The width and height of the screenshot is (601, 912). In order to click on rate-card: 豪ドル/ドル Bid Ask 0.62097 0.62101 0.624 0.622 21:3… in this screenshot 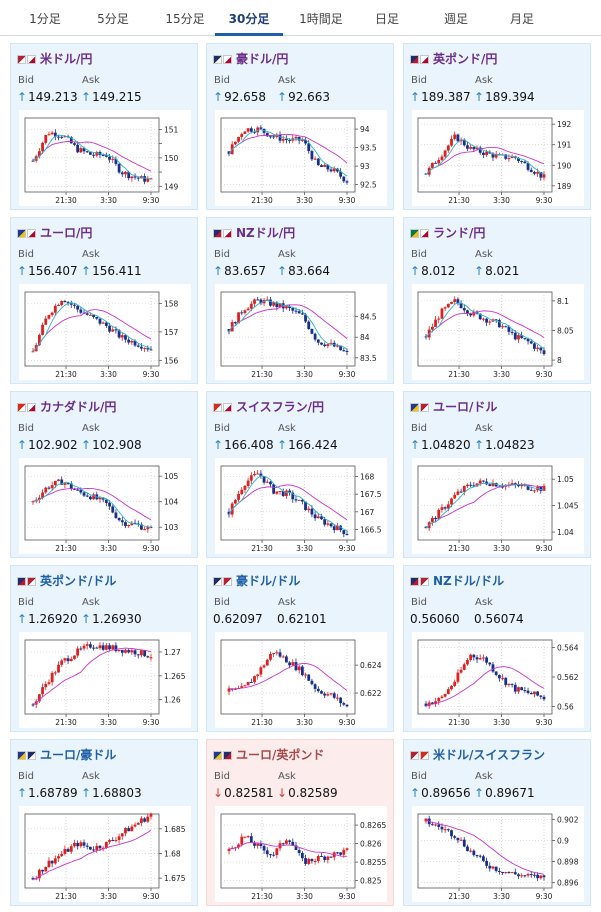, I will do `click(300, 648)`.